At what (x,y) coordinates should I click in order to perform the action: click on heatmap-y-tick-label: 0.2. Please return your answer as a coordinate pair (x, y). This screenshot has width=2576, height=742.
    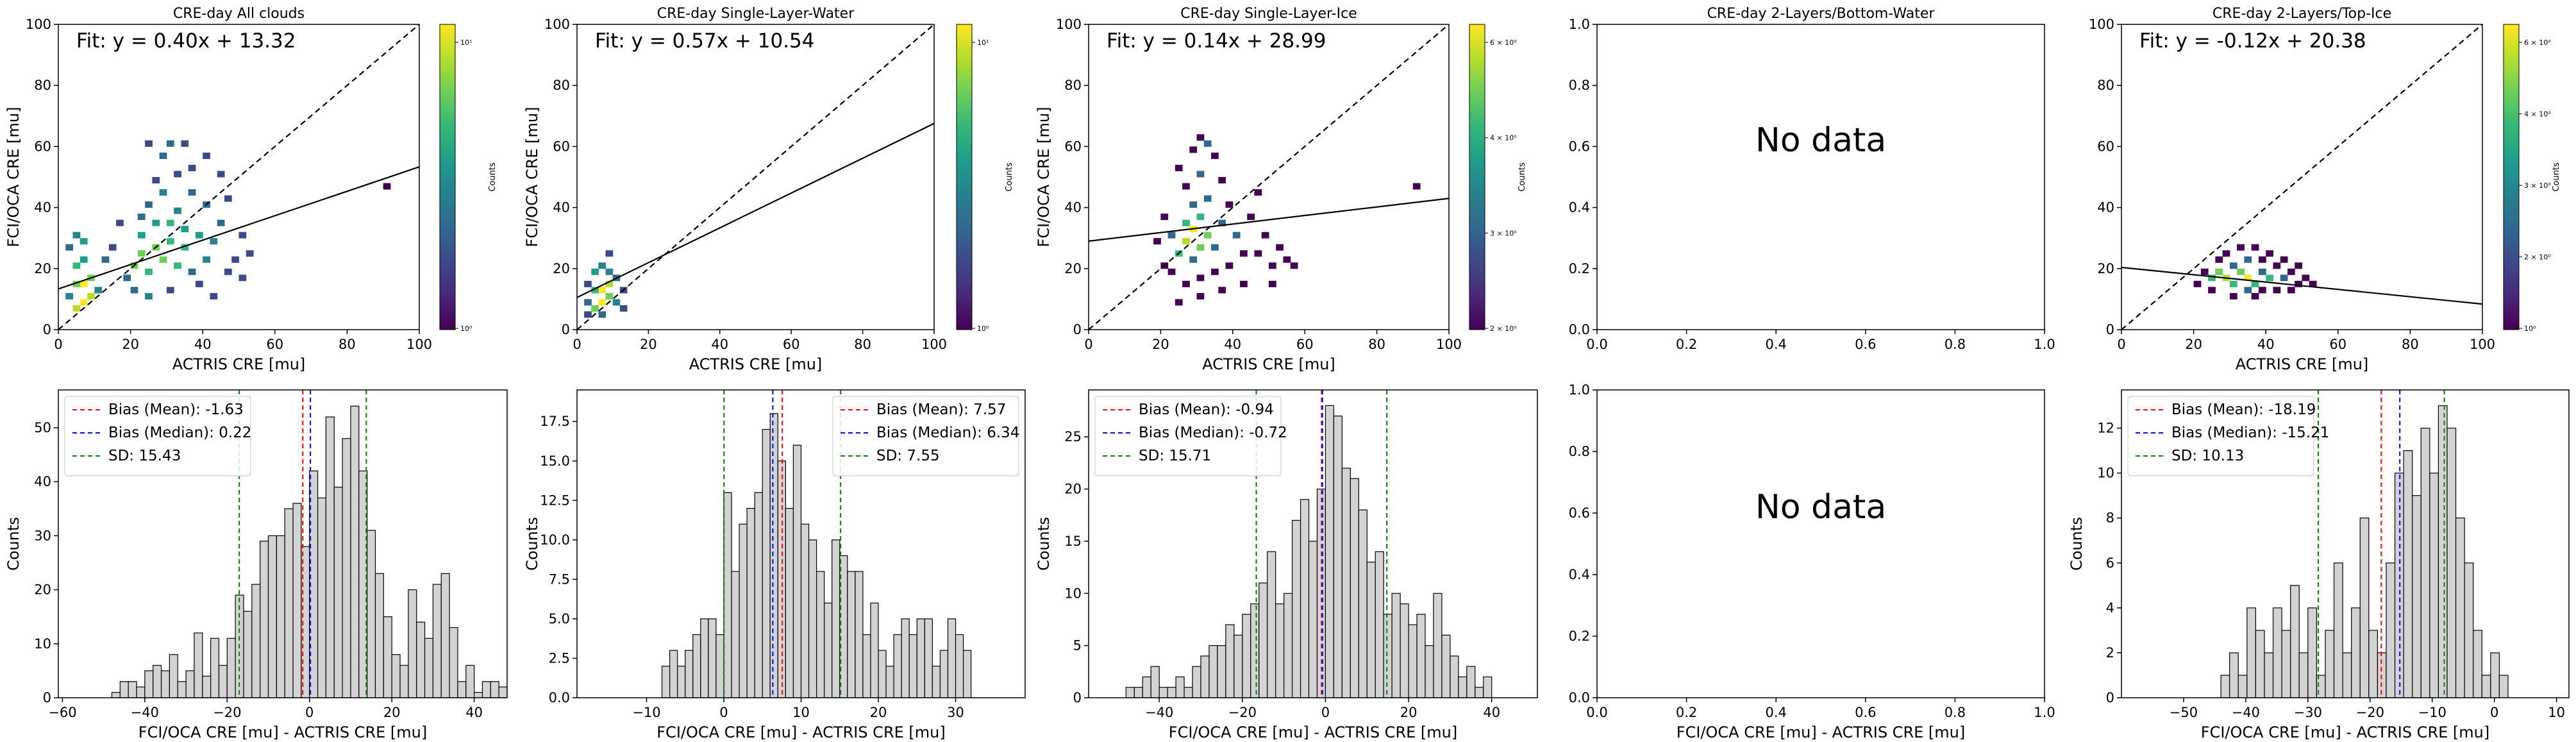
    Looking at the image, I should click on (1579, 268).